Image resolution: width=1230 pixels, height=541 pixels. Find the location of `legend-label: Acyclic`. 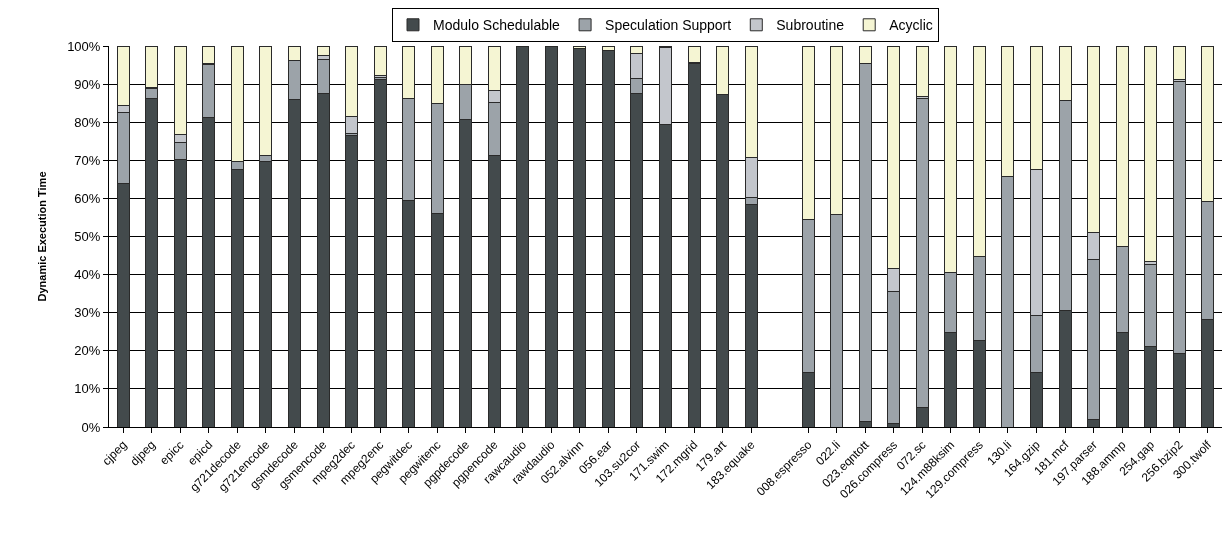

legend-label: Acyclic is located at coordinates (911, 25).